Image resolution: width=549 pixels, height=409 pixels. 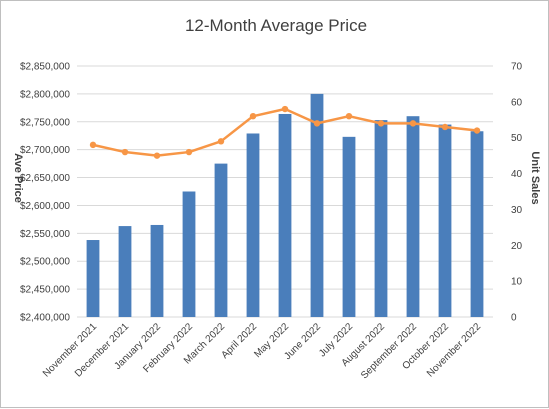 What do you see at coordinates (45, 178) in the screenshot?
I see `left-tick-label: $2,650,000` at bounding box center [45, 178].